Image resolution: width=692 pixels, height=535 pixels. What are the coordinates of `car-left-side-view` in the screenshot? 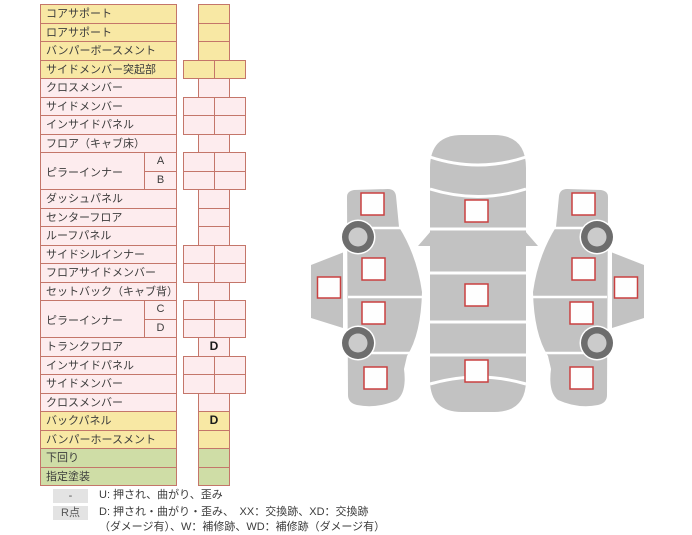 It's located at (367, 298).